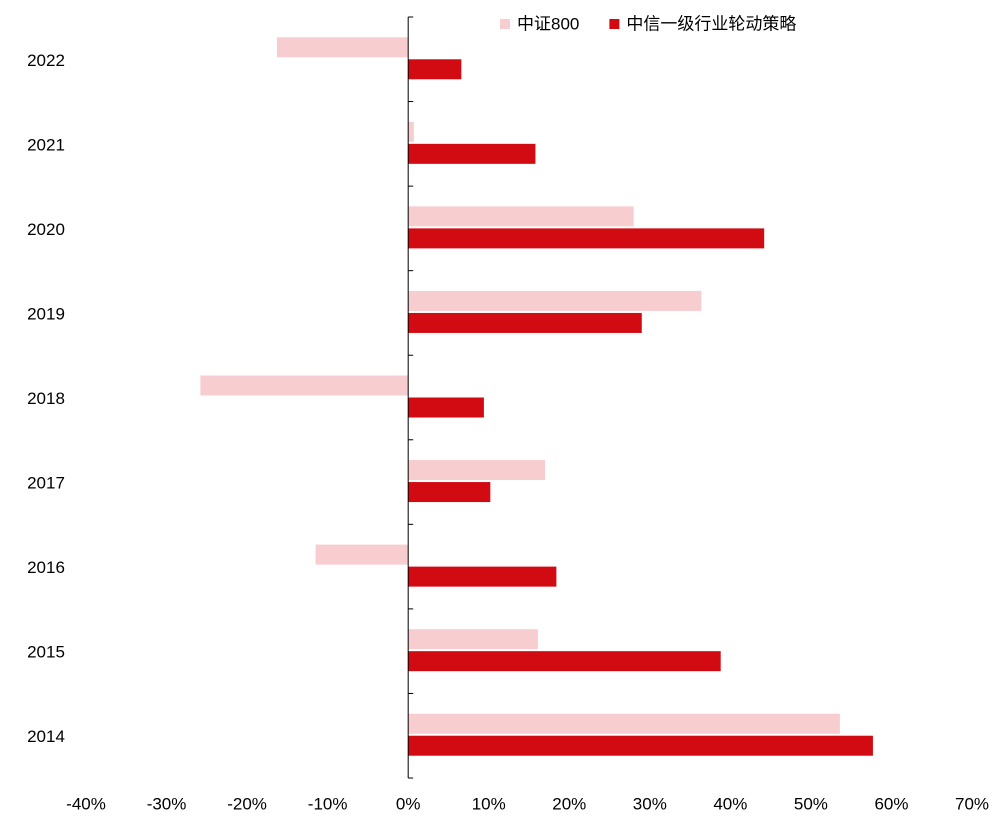 This screenshot has height=825, width=1008. I want to click on y-tick-label: 2020, so click(46, 229).